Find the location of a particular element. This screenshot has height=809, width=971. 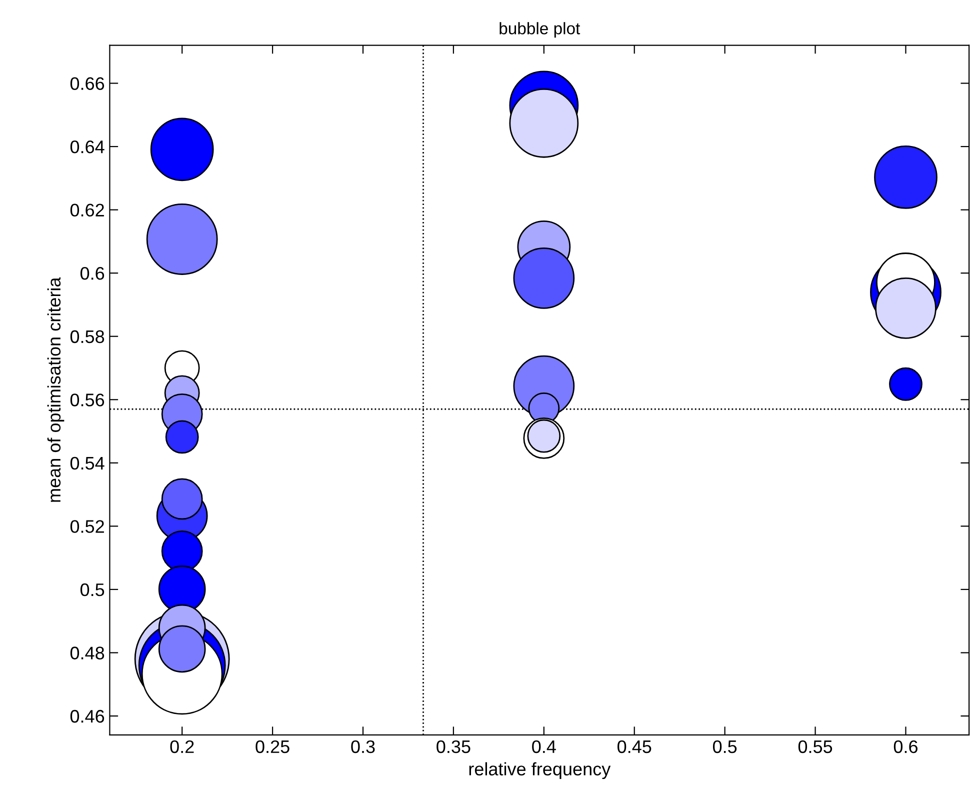

y-tick-label: 0.48 is located at coordinates (87, 653).